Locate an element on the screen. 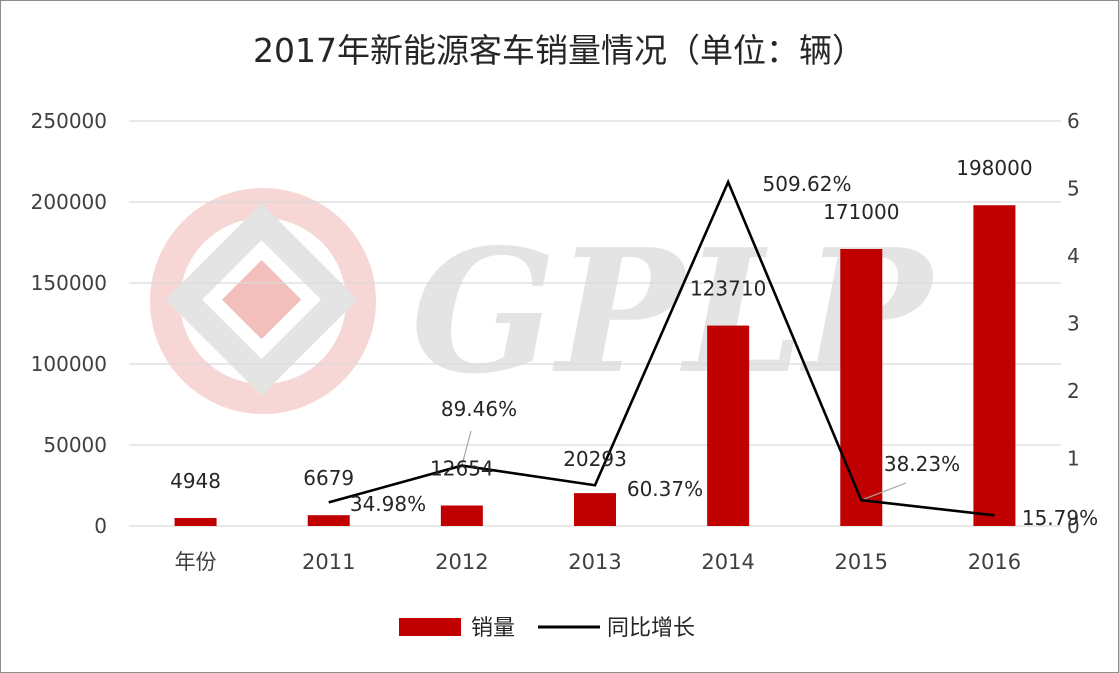  y-axis-left: 0 50000 100000 150000 200000 250000 is located at coordinates (69, 323).